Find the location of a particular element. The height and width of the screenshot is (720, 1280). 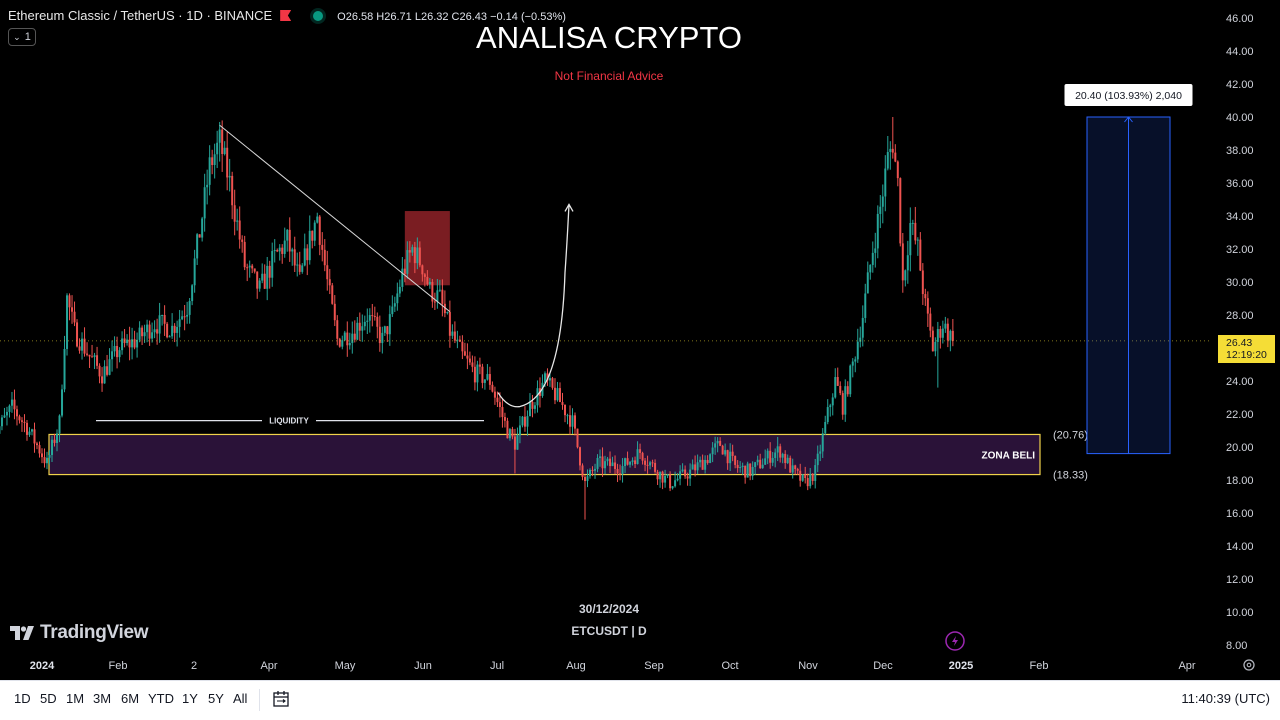

watermark-date: 30/12/2024 is located at coordinates (609, 609).